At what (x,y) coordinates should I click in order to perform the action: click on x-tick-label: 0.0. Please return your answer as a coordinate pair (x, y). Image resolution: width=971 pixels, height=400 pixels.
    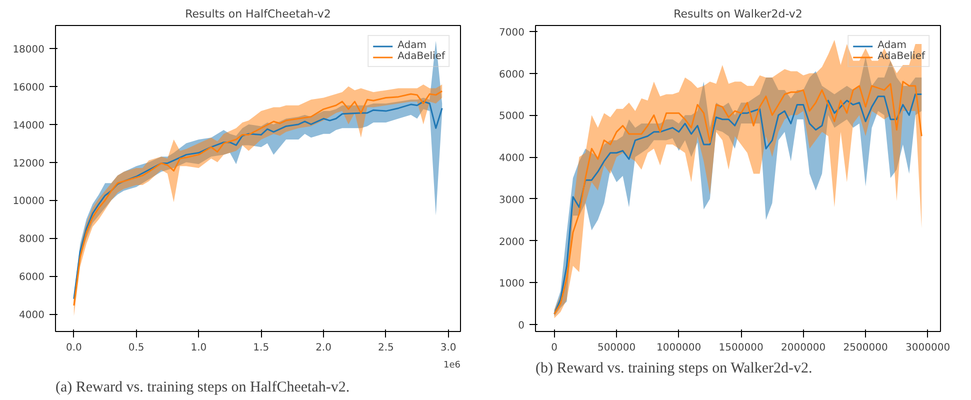
    Looking at the image, I should click on (74, 348).